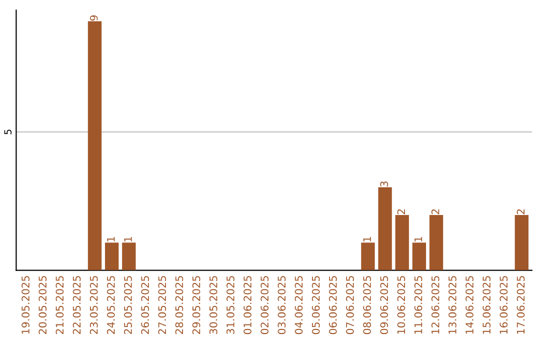 Image resolution: width=540 pixels, height=340 pixels. Describe the element at coordinates (145, 305) in the screenshot. I see `x-tick-label: 26.05.2025` at that location.